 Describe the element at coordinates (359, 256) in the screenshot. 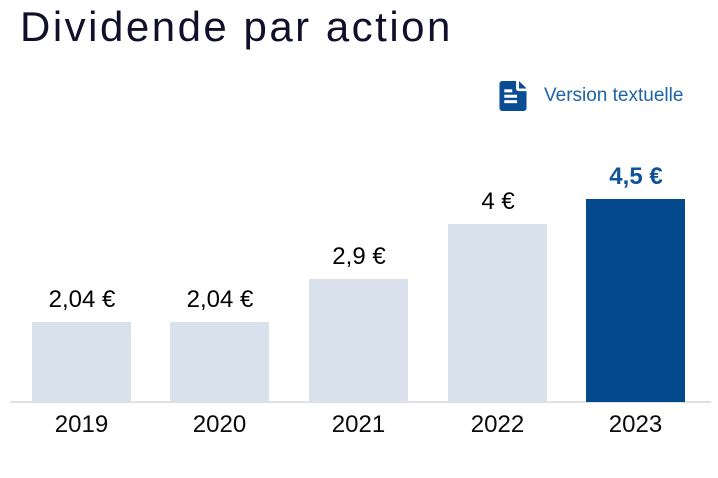

I see `value-label-2021: 2,9 €` at that location.